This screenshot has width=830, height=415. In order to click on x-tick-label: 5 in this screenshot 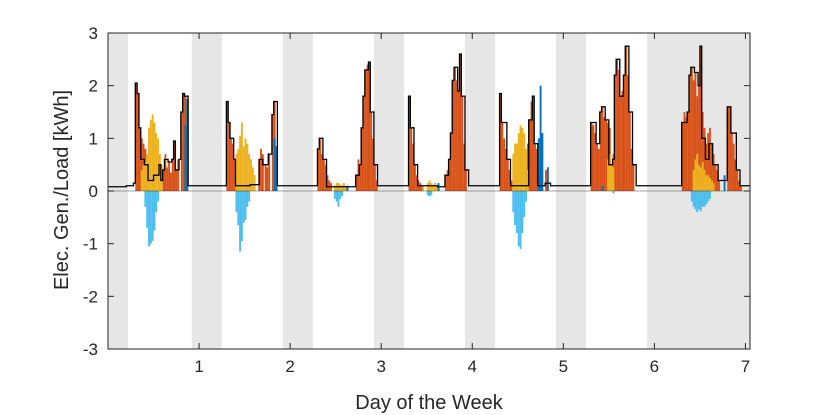, I will do `click(563, 366)`.